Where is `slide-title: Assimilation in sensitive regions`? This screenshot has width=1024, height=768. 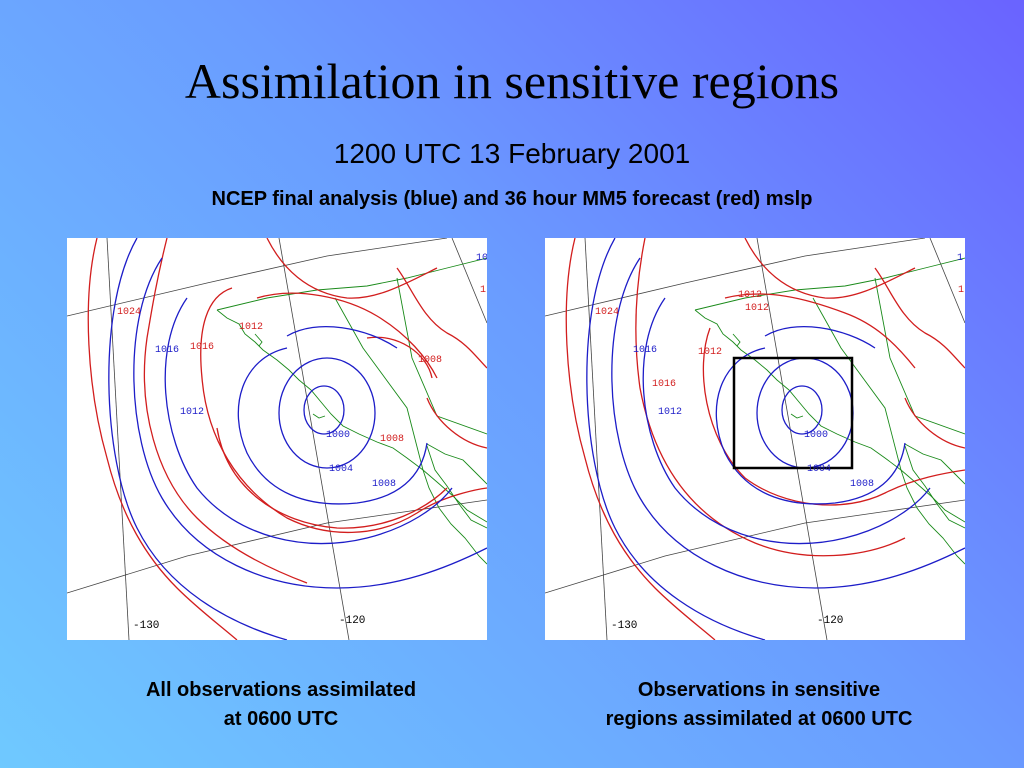
slide-title: Assimilation in sensitive regions is located at coordinates (512, 81).